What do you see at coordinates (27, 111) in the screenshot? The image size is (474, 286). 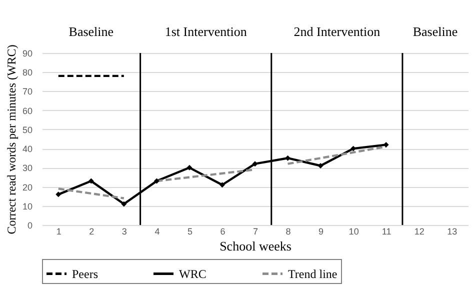 I see `y-tick-label: 60` at bounding box center [27, 111].